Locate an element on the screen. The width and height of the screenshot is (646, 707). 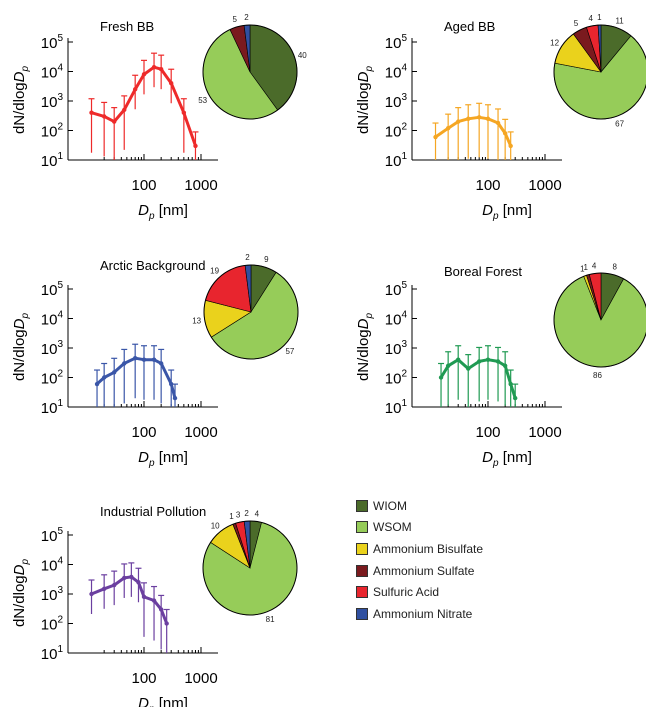
x-tick-label: 100 is located at coordinates (487, 185).